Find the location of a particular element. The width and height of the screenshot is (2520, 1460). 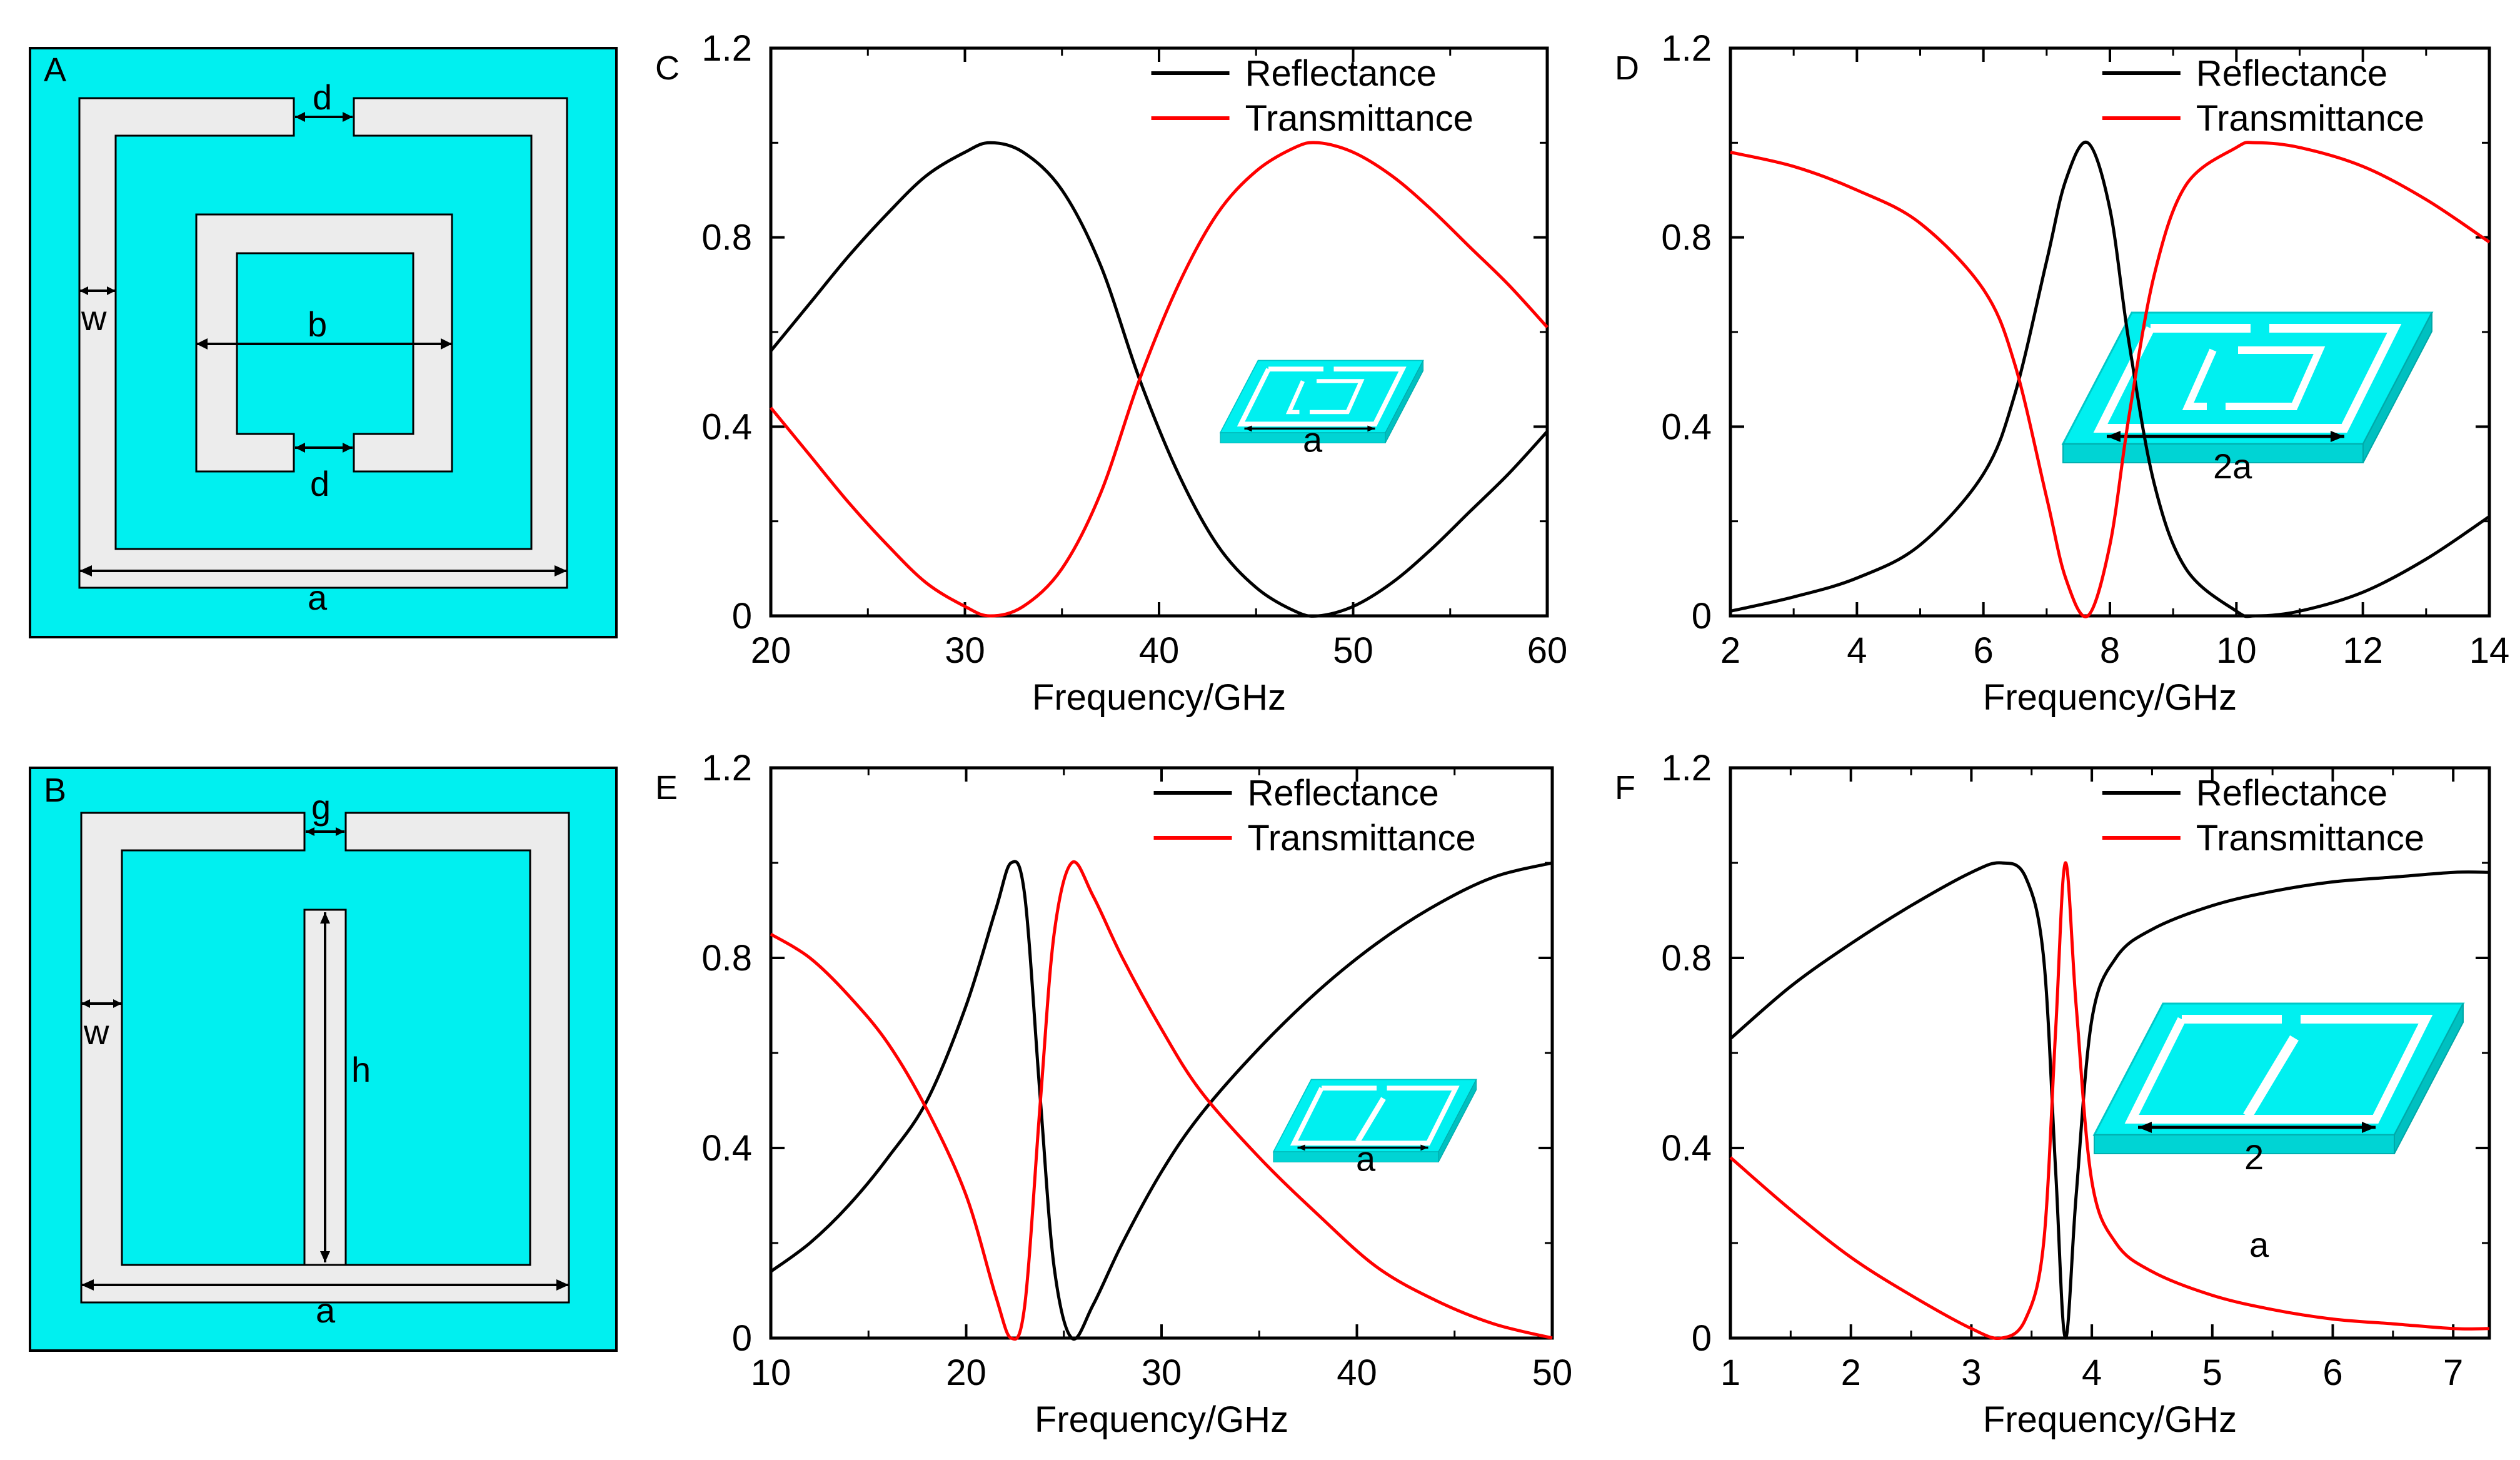

x-tick-label: 5 is located at coordinates (2212, 1372).